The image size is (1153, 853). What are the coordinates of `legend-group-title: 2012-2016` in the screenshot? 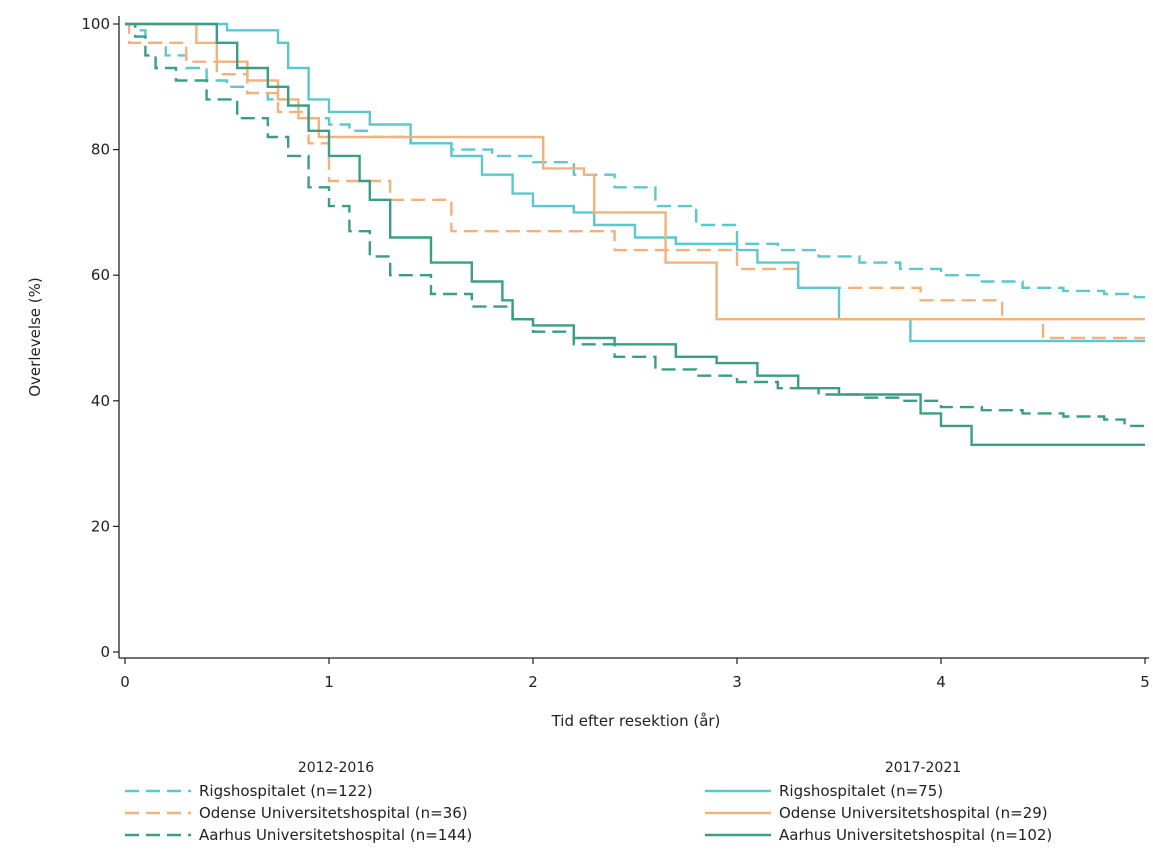 It's located at (336, 768).